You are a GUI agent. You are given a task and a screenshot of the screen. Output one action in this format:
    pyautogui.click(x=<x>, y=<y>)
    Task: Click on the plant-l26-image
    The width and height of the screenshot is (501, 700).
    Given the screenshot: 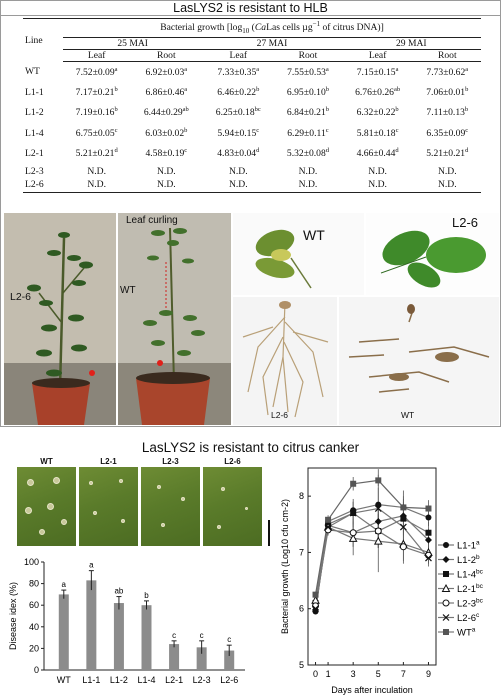 What is the action you would take?
    pyautogui.click(x=60, y=319)
    